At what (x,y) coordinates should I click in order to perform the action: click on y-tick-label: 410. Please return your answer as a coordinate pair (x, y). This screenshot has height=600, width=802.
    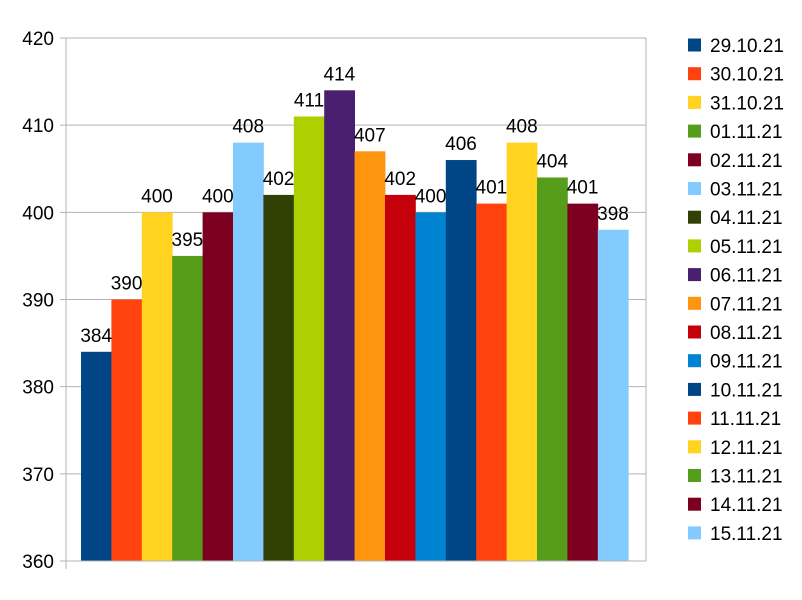
    Looking at the image, I should click on (38, 126).